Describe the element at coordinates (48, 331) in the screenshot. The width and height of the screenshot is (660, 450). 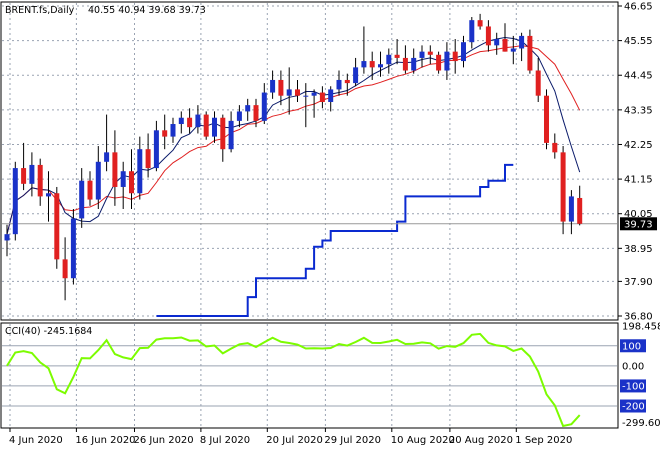
I see `cci-label: CCI(40) -245.1684` at that location.